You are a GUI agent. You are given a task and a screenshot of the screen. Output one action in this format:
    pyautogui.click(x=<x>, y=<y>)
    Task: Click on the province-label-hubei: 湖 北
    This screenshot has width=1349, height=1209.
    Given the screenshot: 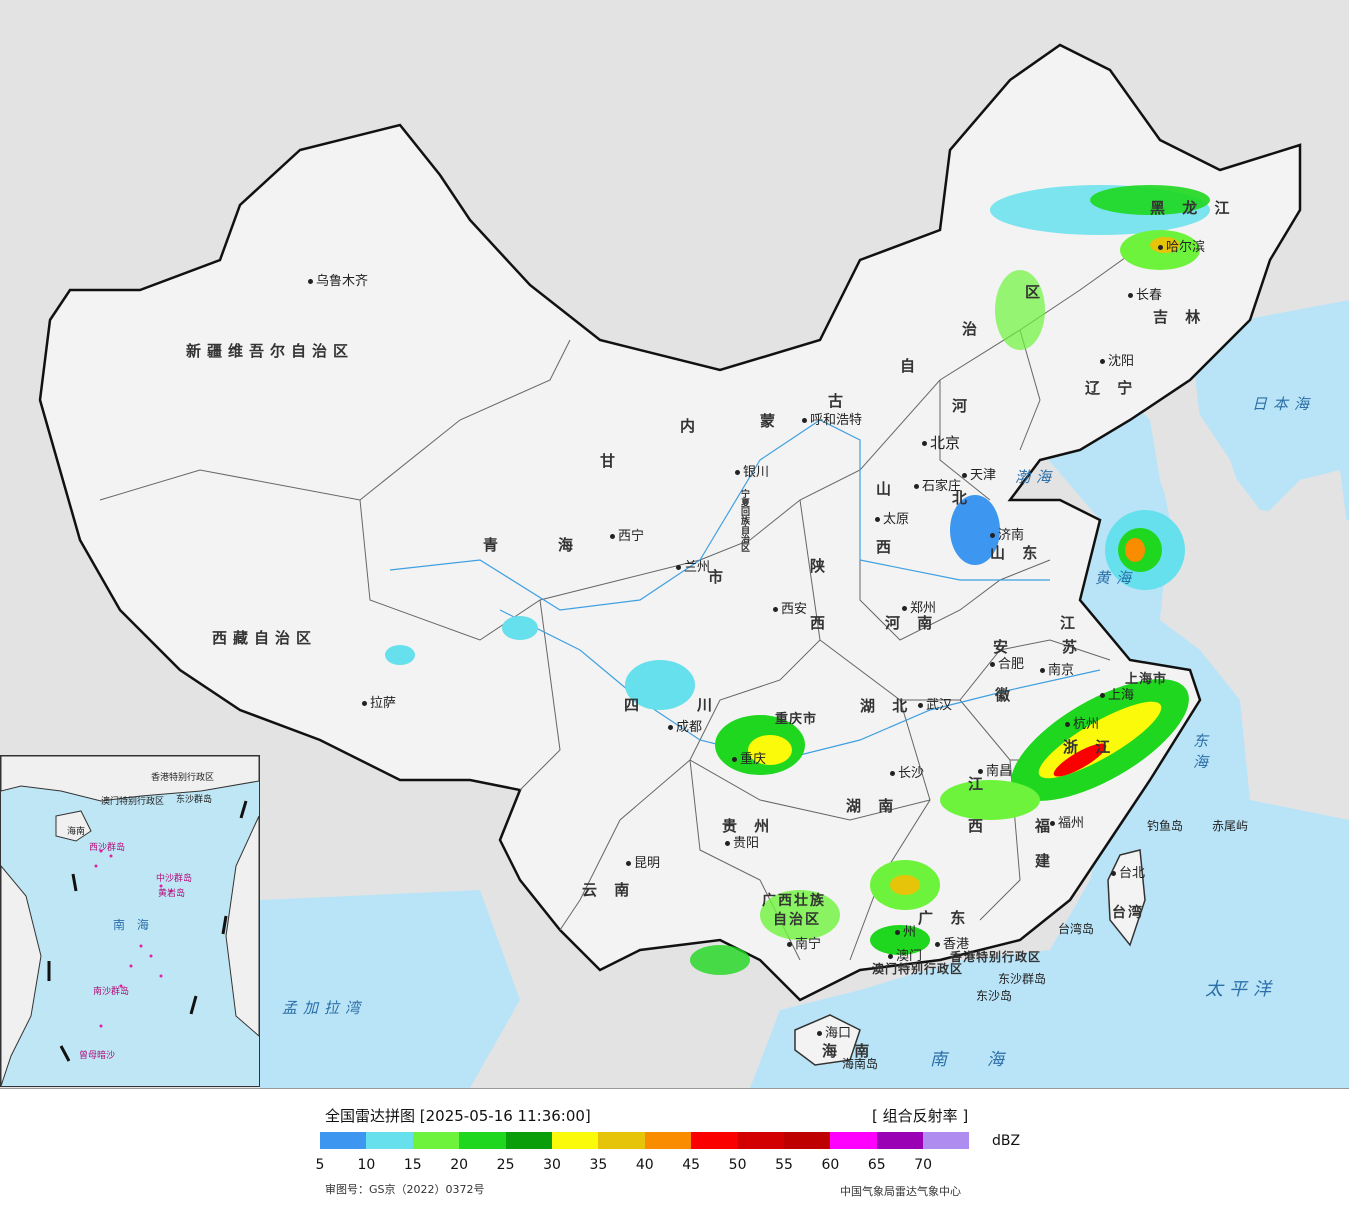 What is the action you would take?
    pyautogui.click(x=887, y=706)
    